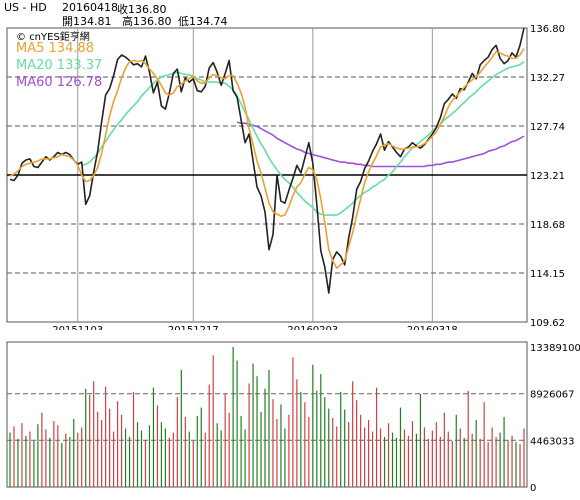 The height and width of the screenshot is (500, 580). I want to click on x-tick-label: 20160318, so click(432, 327).